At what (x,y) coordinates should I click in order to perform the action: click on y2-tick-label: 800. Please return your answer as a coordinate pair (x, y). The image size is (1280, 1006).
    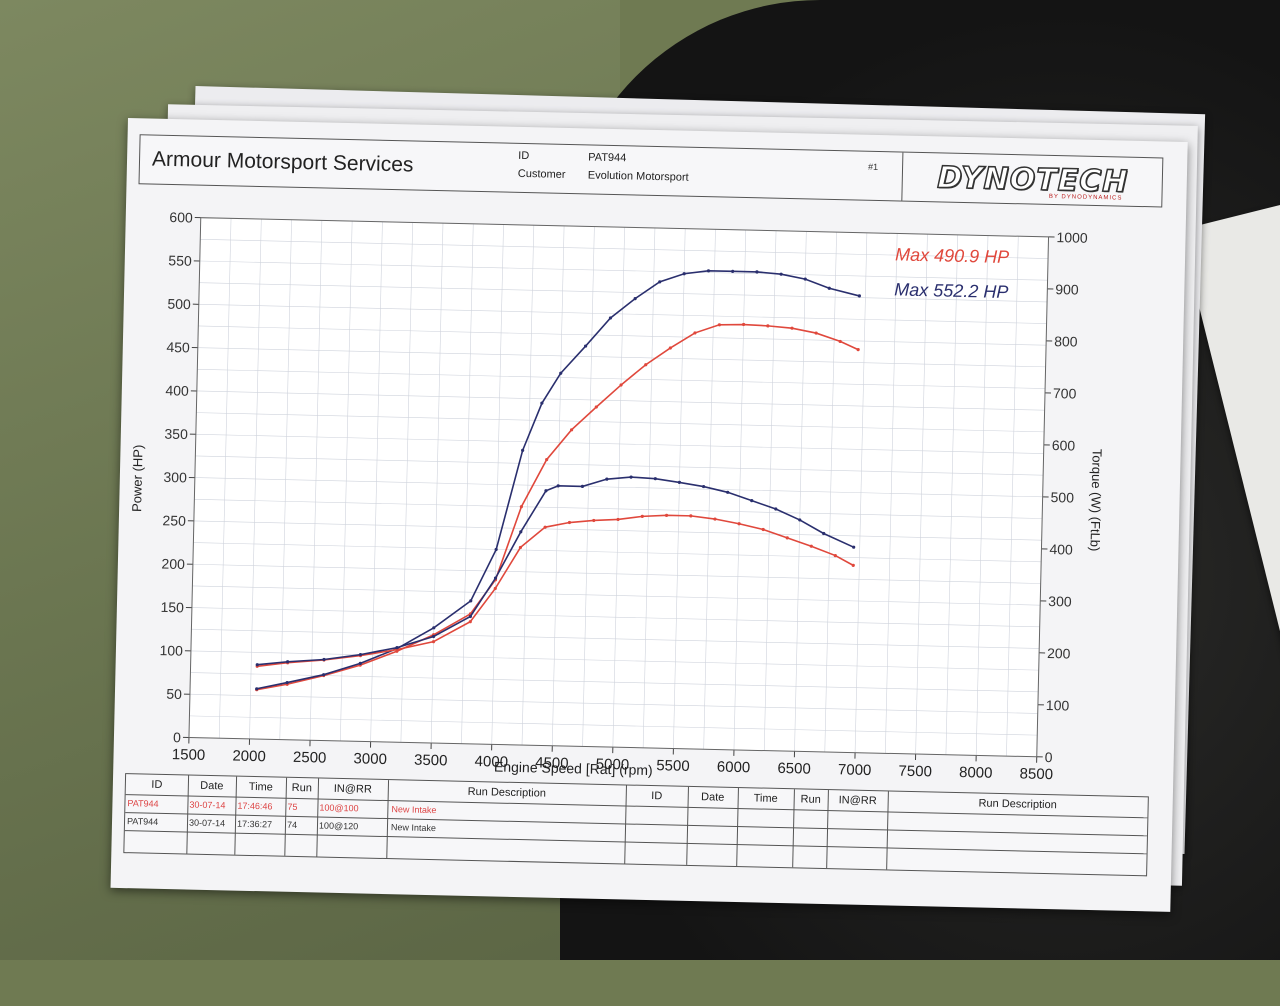
    Looking at the image, I should click on (1066, 341).